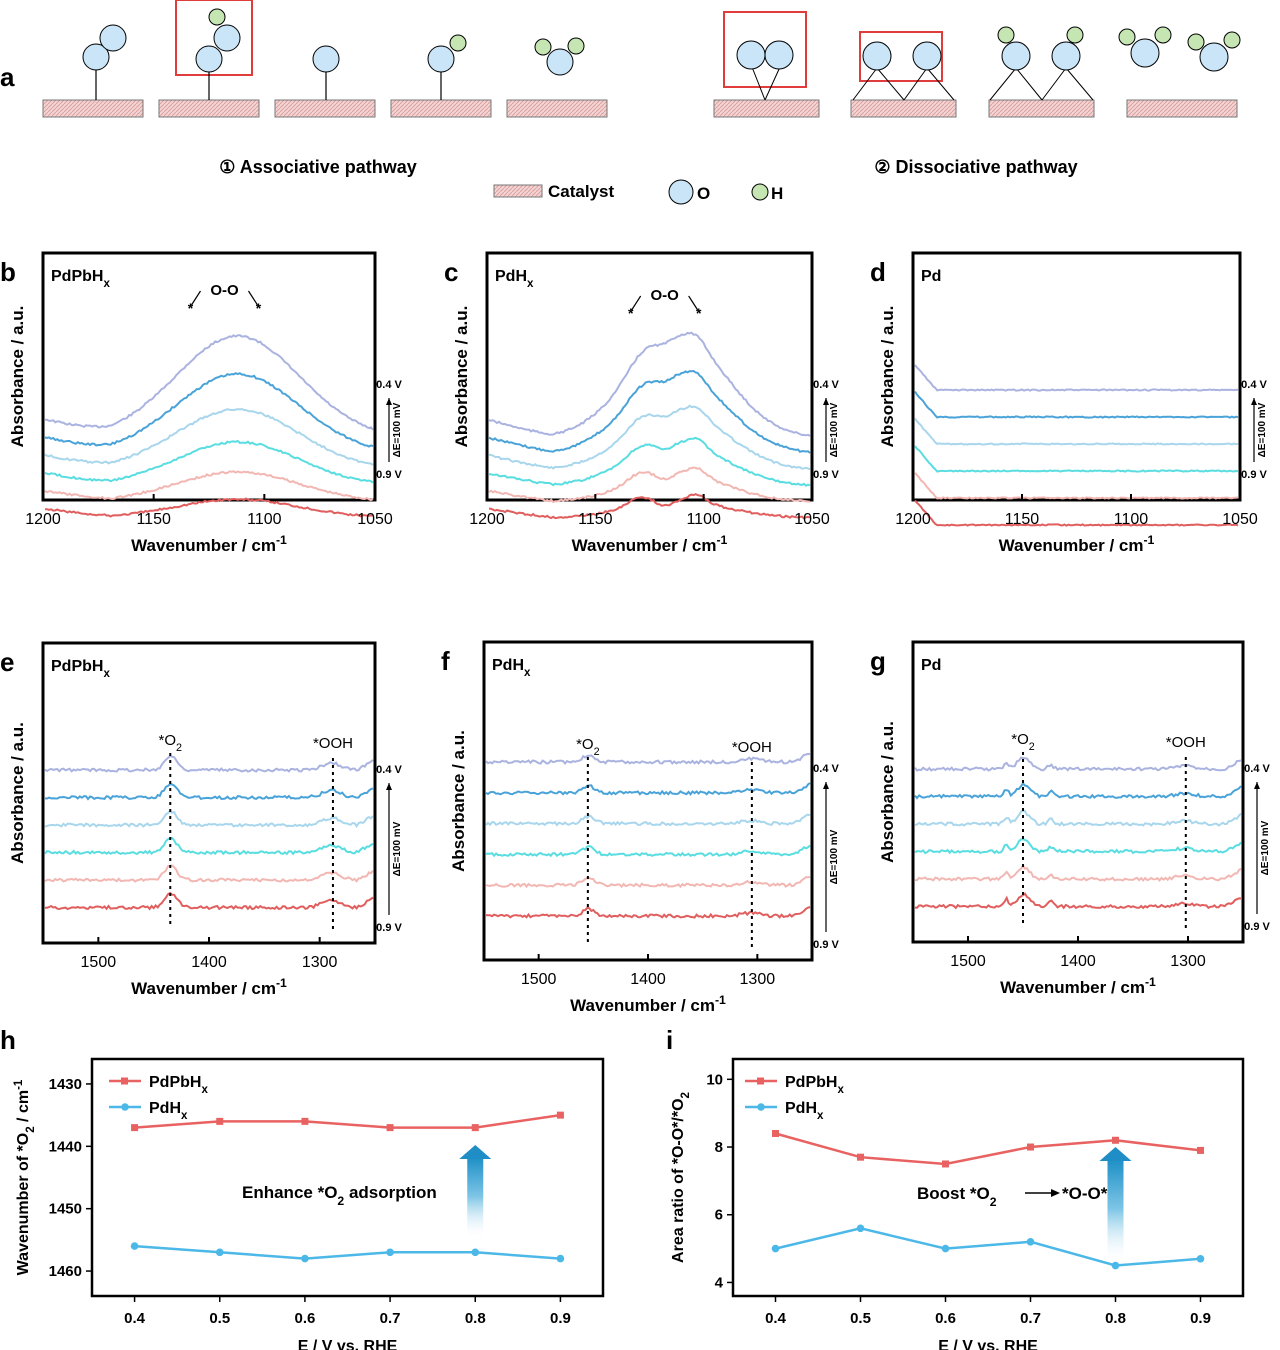 The image size is (1280, 1350). What do you see at coordinates (913, 519) in the screenshot?
I see `x-tick-label-part: 1200` at bounding box center [913, 519].